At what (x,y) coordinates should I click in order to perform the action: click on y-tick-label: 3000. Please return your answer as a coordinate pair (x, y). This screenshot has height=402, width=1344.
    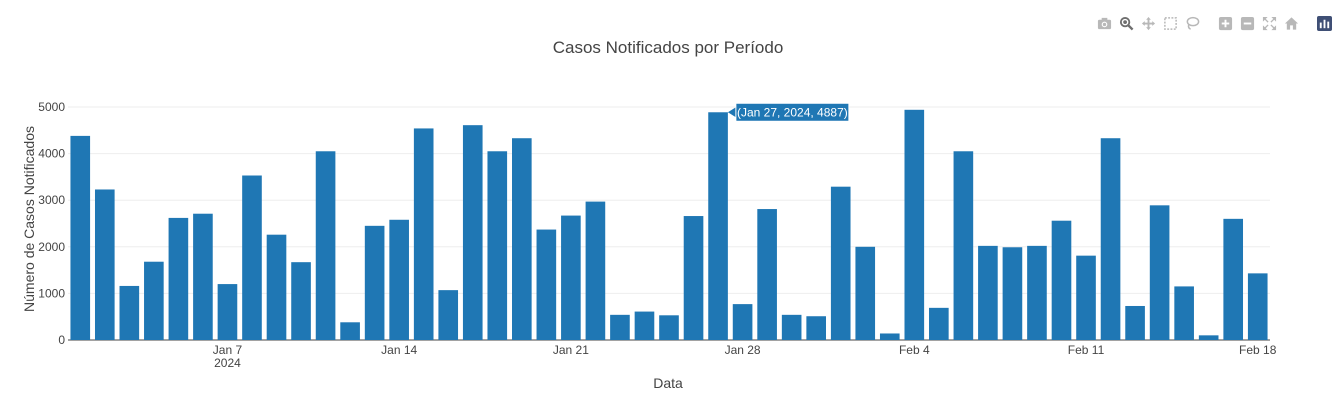
    Looking at the image, I should click on (51, 200).